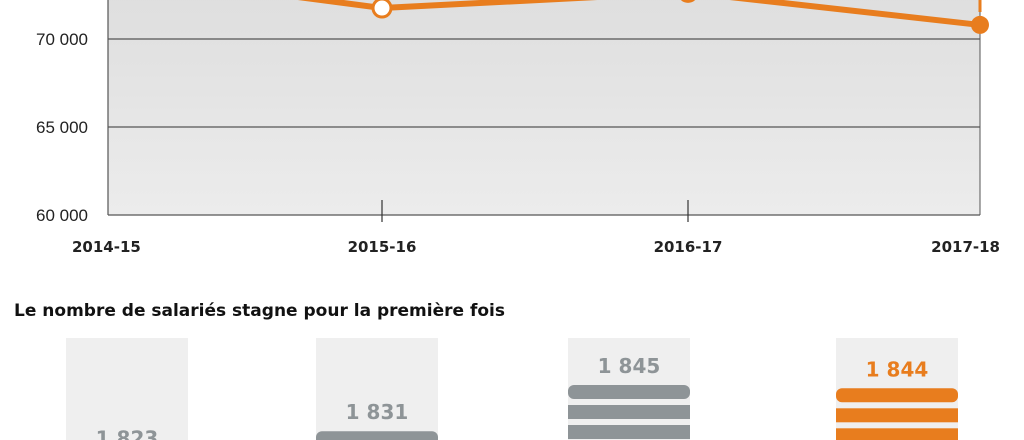 The height and width of the screenshot is (440, 1024). What do you see at coordinates (639, 14) in the screenshot?
I see `data-line` at bounding box center [639, 14].